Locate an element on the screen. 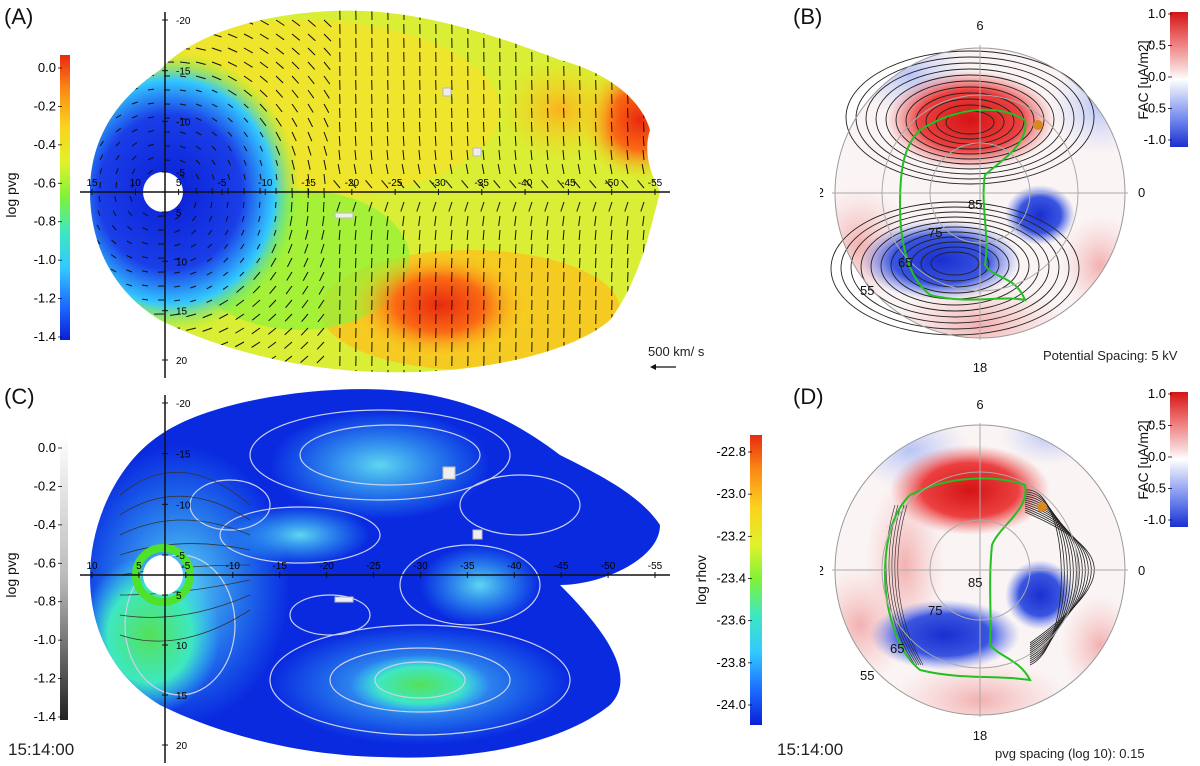 Image resolution: width=1200 pixels, height=766 pixels. colorbar-b-tick: 0.5 is located at coordinates (1157, 45).